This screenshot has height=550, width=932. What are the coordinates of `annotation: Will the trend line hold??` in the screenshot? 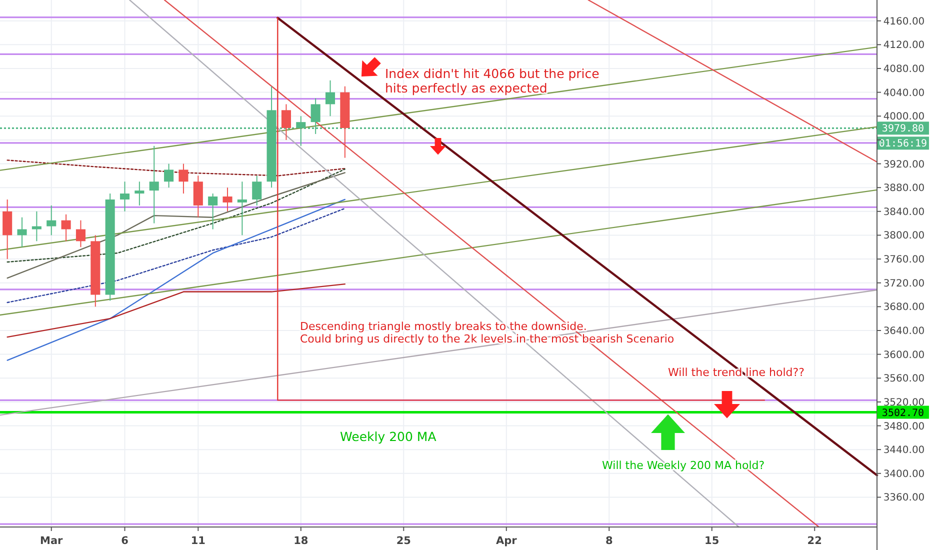 It's located at (736, 372).